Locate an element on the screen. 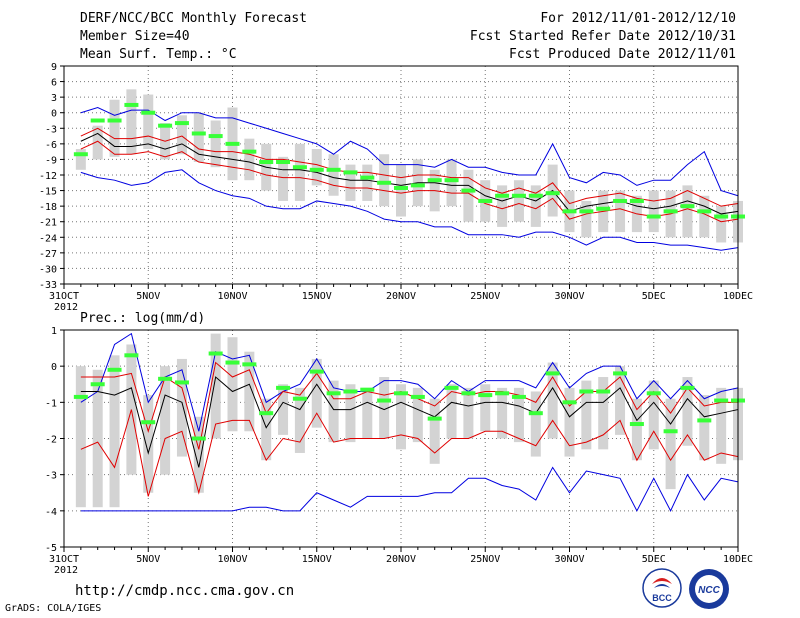 Image resolution: width=800 pixels, height=618 pixels. temp-xtick-label: 30NOV is located at coordinates (569, 296).